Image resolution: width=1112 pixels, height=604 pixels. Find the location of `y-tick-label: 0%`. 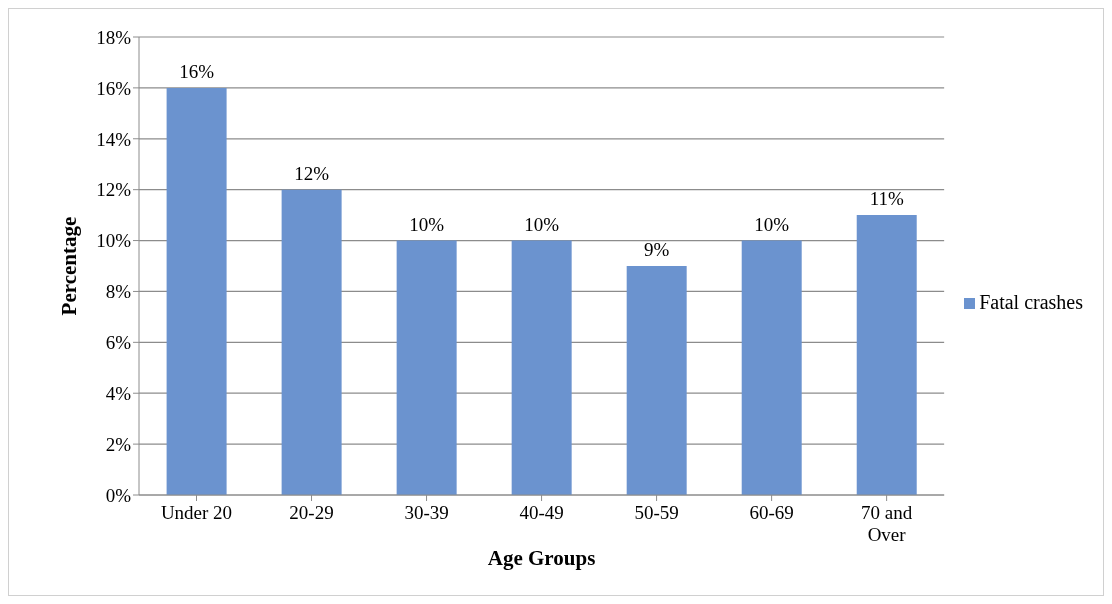

y-tick-label: 0% is located at coordinates (118, 495).